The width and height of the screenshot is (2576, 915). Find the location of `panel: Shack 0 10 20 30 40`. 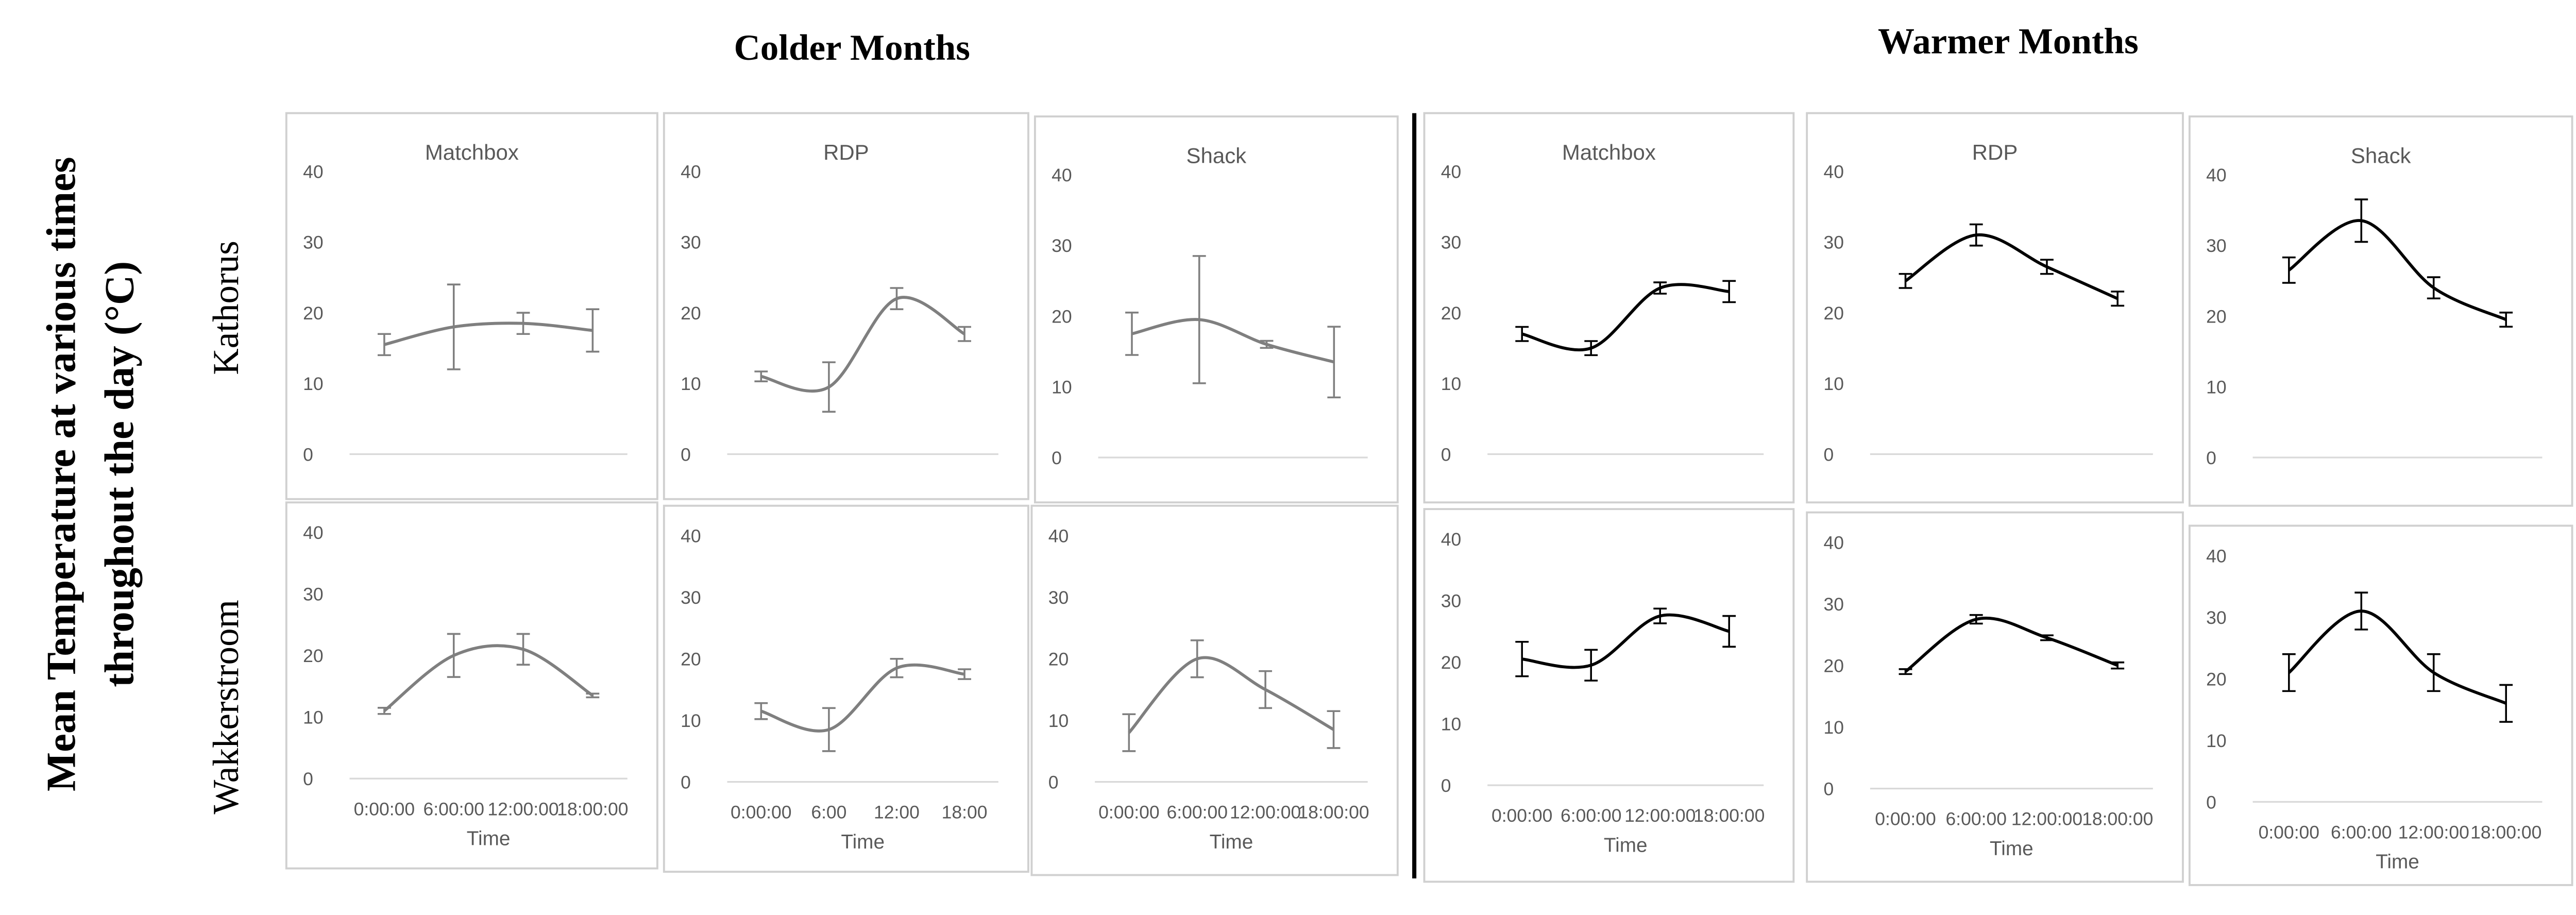

panel: Shack 0 10 20 30 40 is located at coordinates (2380, 311).